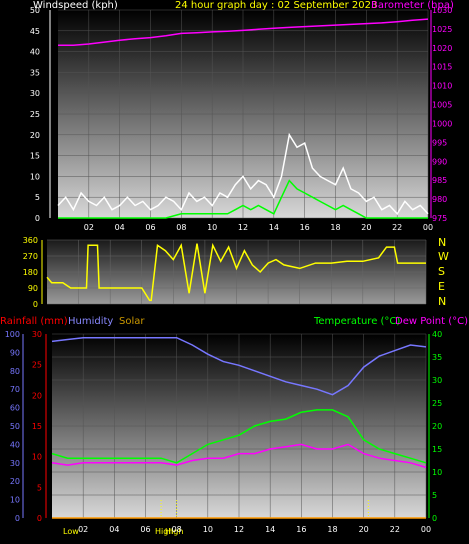 This screenshot has height=544, width=469. What do you see at coordinates (442, 67) in the screenshot?
I see `baro-tick-label: 1015` at bounding box center [442, 67].